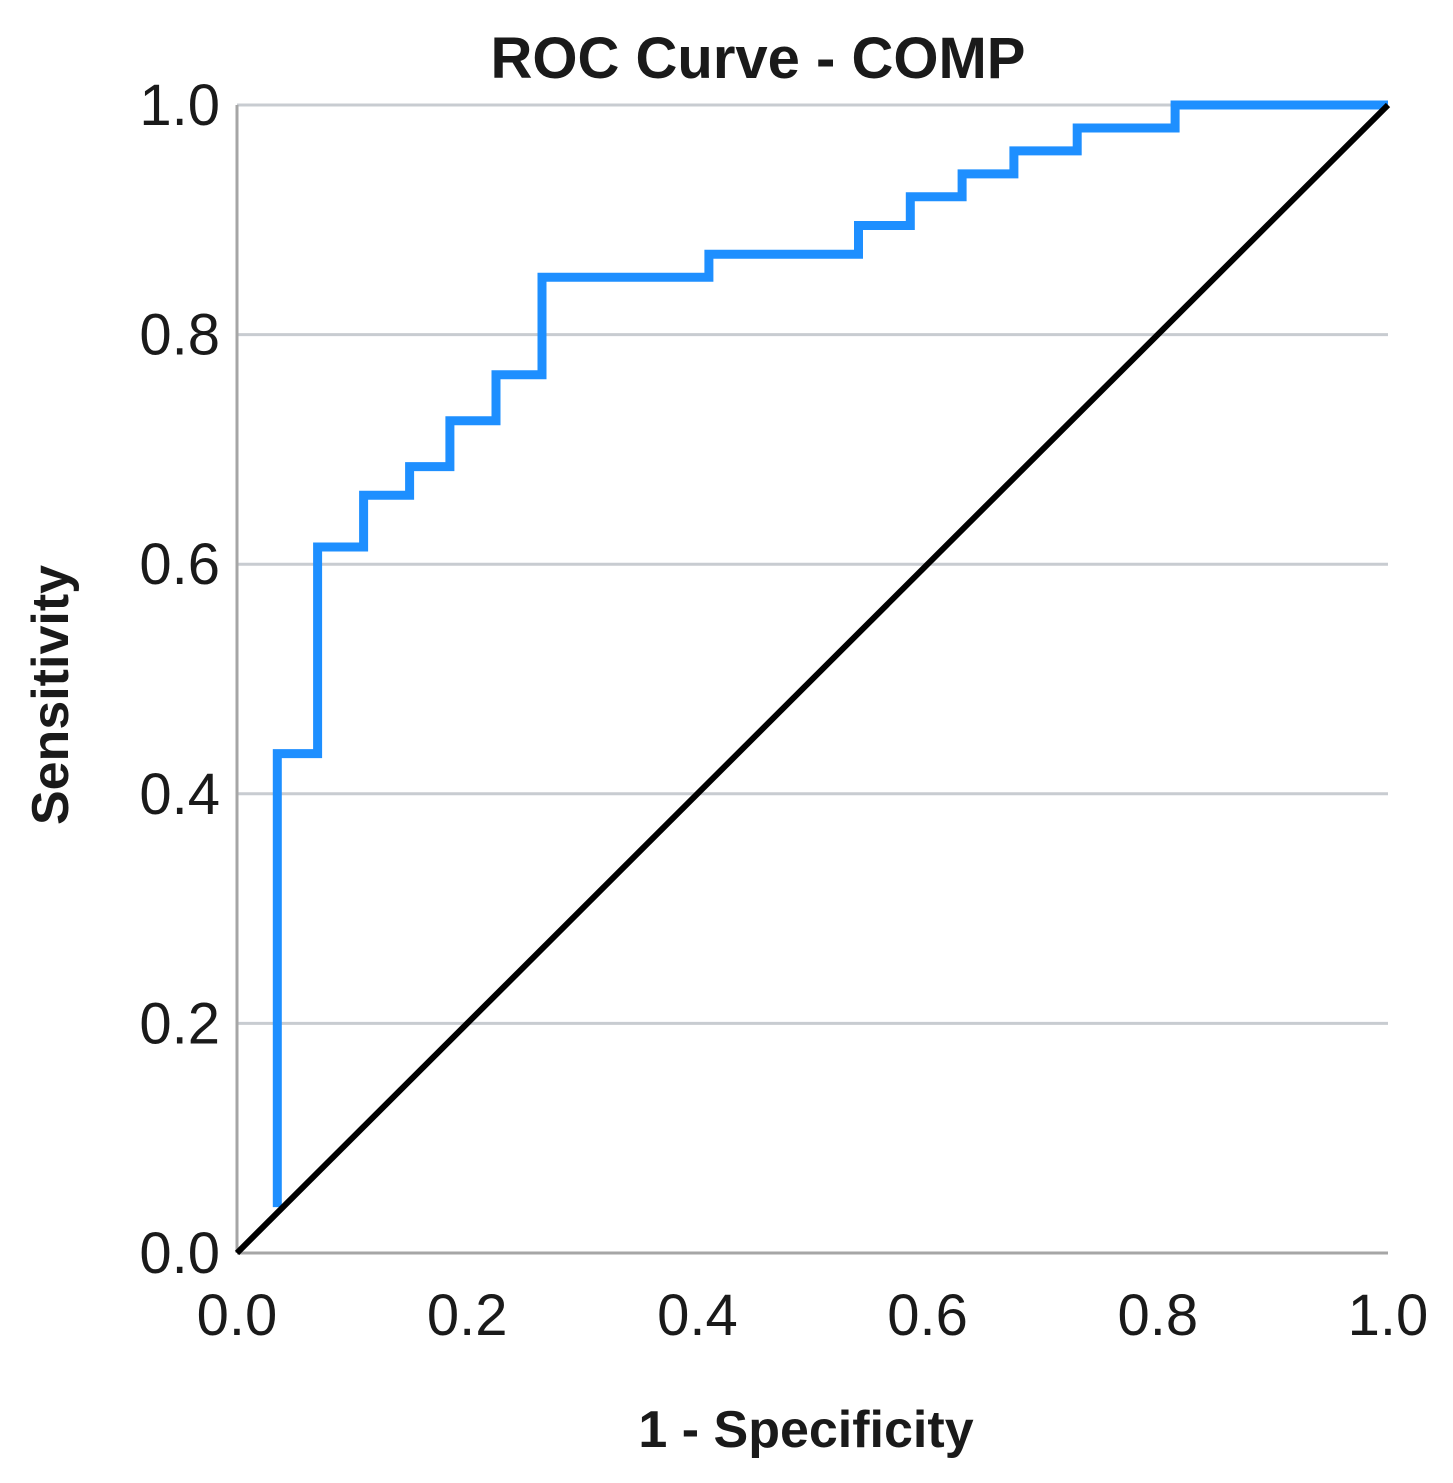 This screenshot has width=1453, height=1483. I want to click on x-axis-label: 1 - Specificity, so click(805, 1430).